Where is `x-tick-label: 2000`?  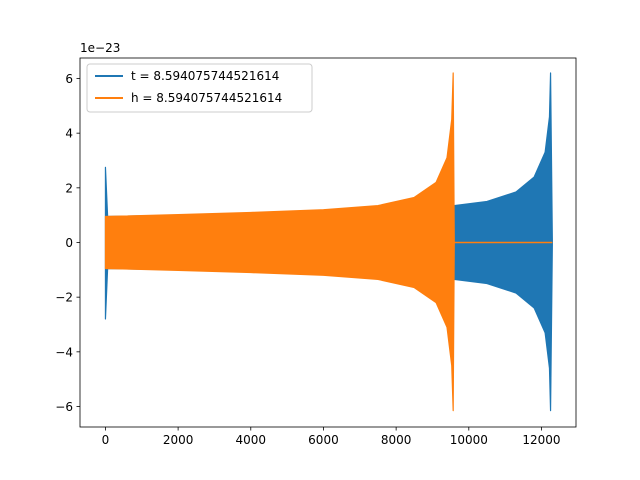
x-tick-label: 2000 is located at coordinates (178, 440).